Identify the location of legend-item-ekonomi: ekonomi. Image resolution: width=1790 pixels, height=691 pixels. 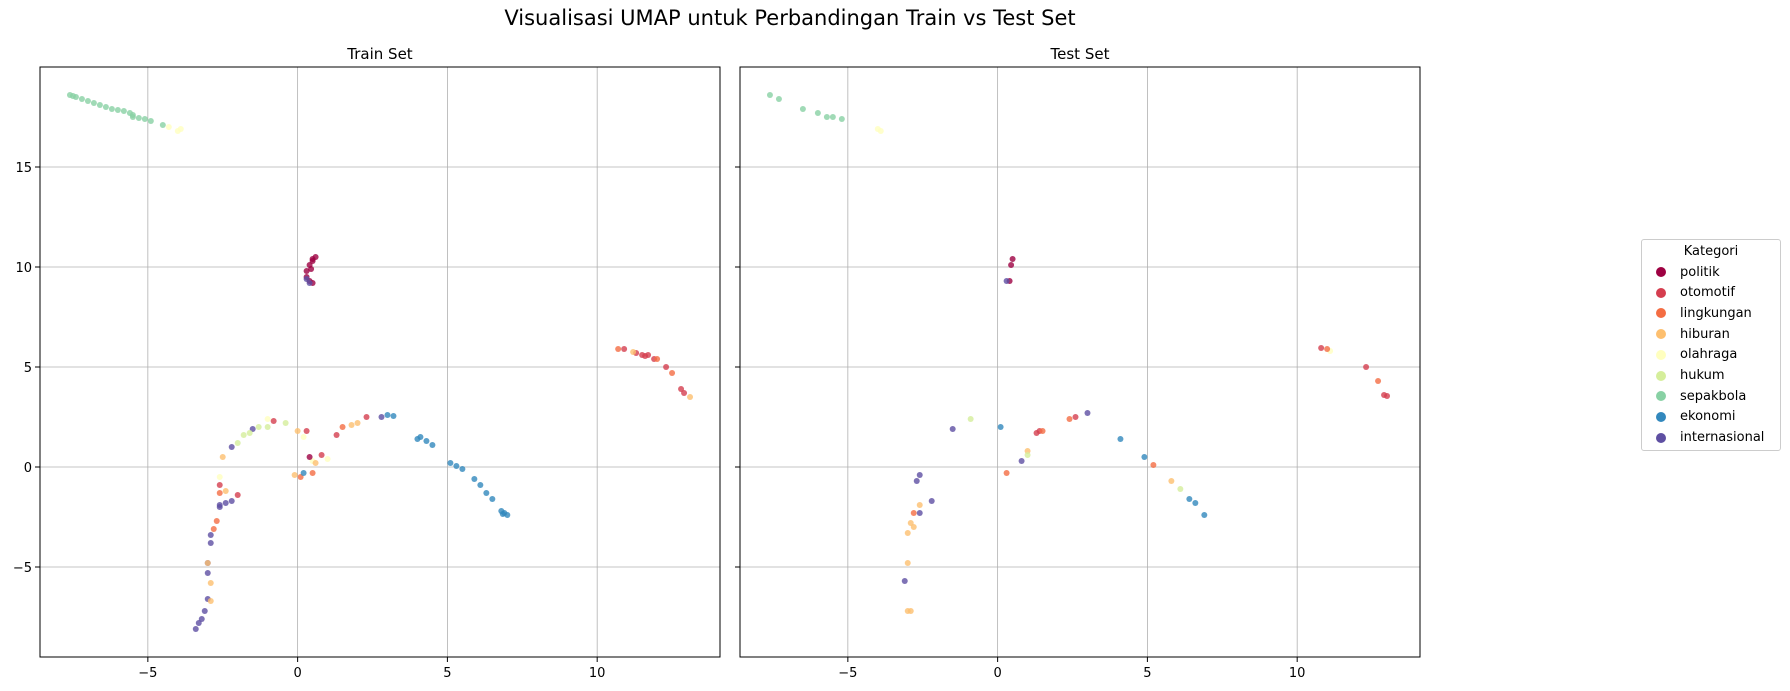
(1696, 417).